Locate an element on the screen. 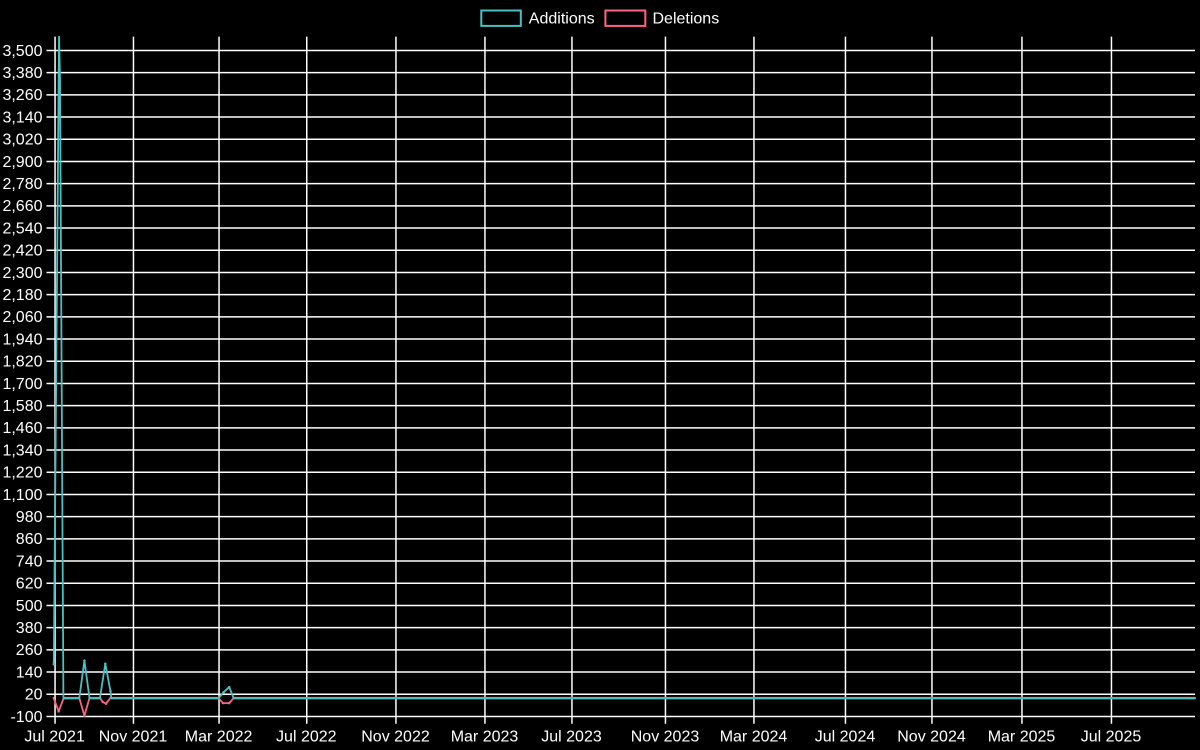  svg-text: 3,020 is located at coordinates (22, 140).